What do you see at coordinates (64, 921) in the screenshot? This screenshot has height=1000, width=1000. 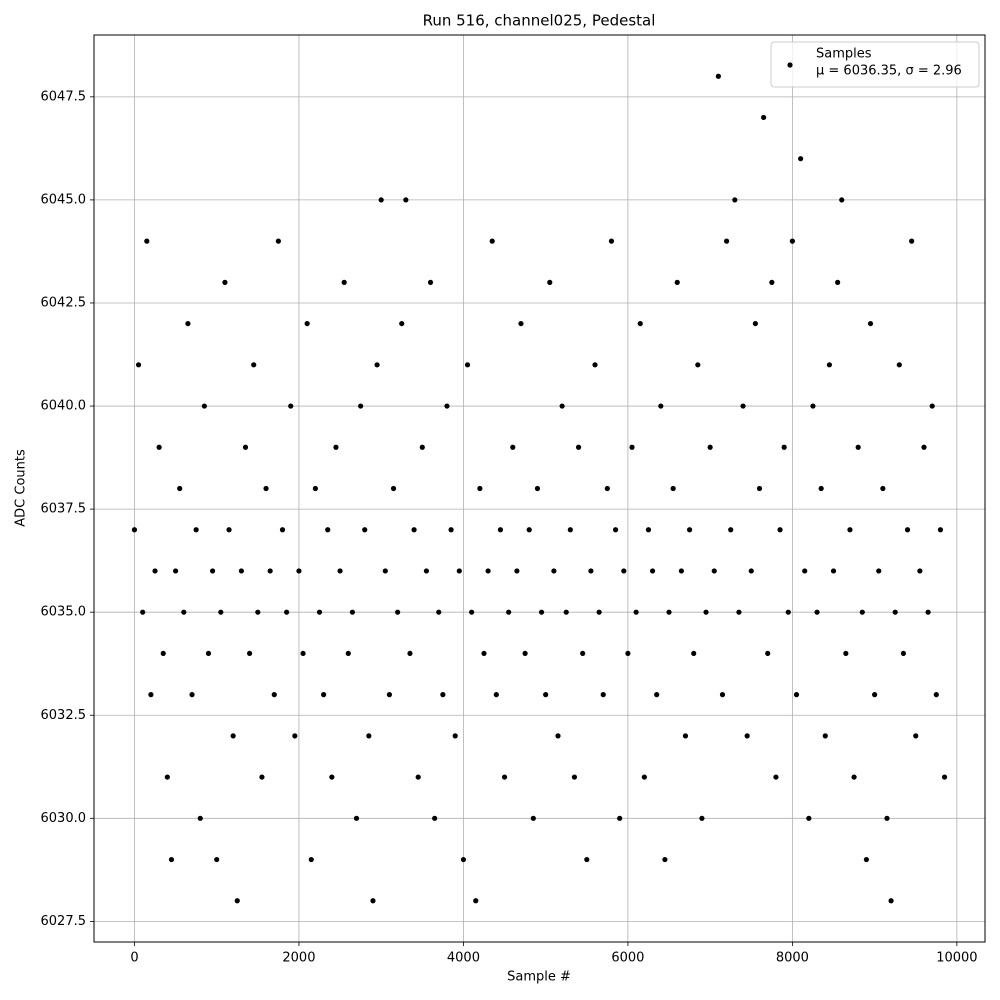 I see `y-tick-label: 6027.5` at bounding box center [64, 921].